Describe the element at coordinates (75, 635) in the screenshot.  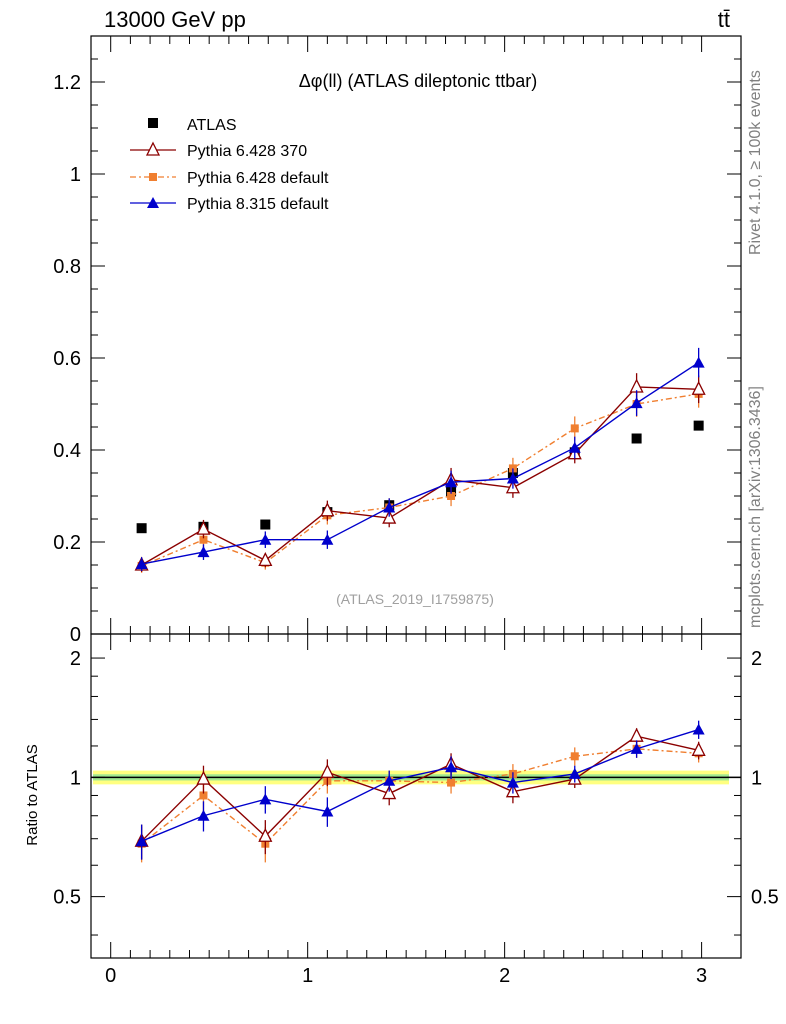
I see `y-tick-label: 0` at that location.